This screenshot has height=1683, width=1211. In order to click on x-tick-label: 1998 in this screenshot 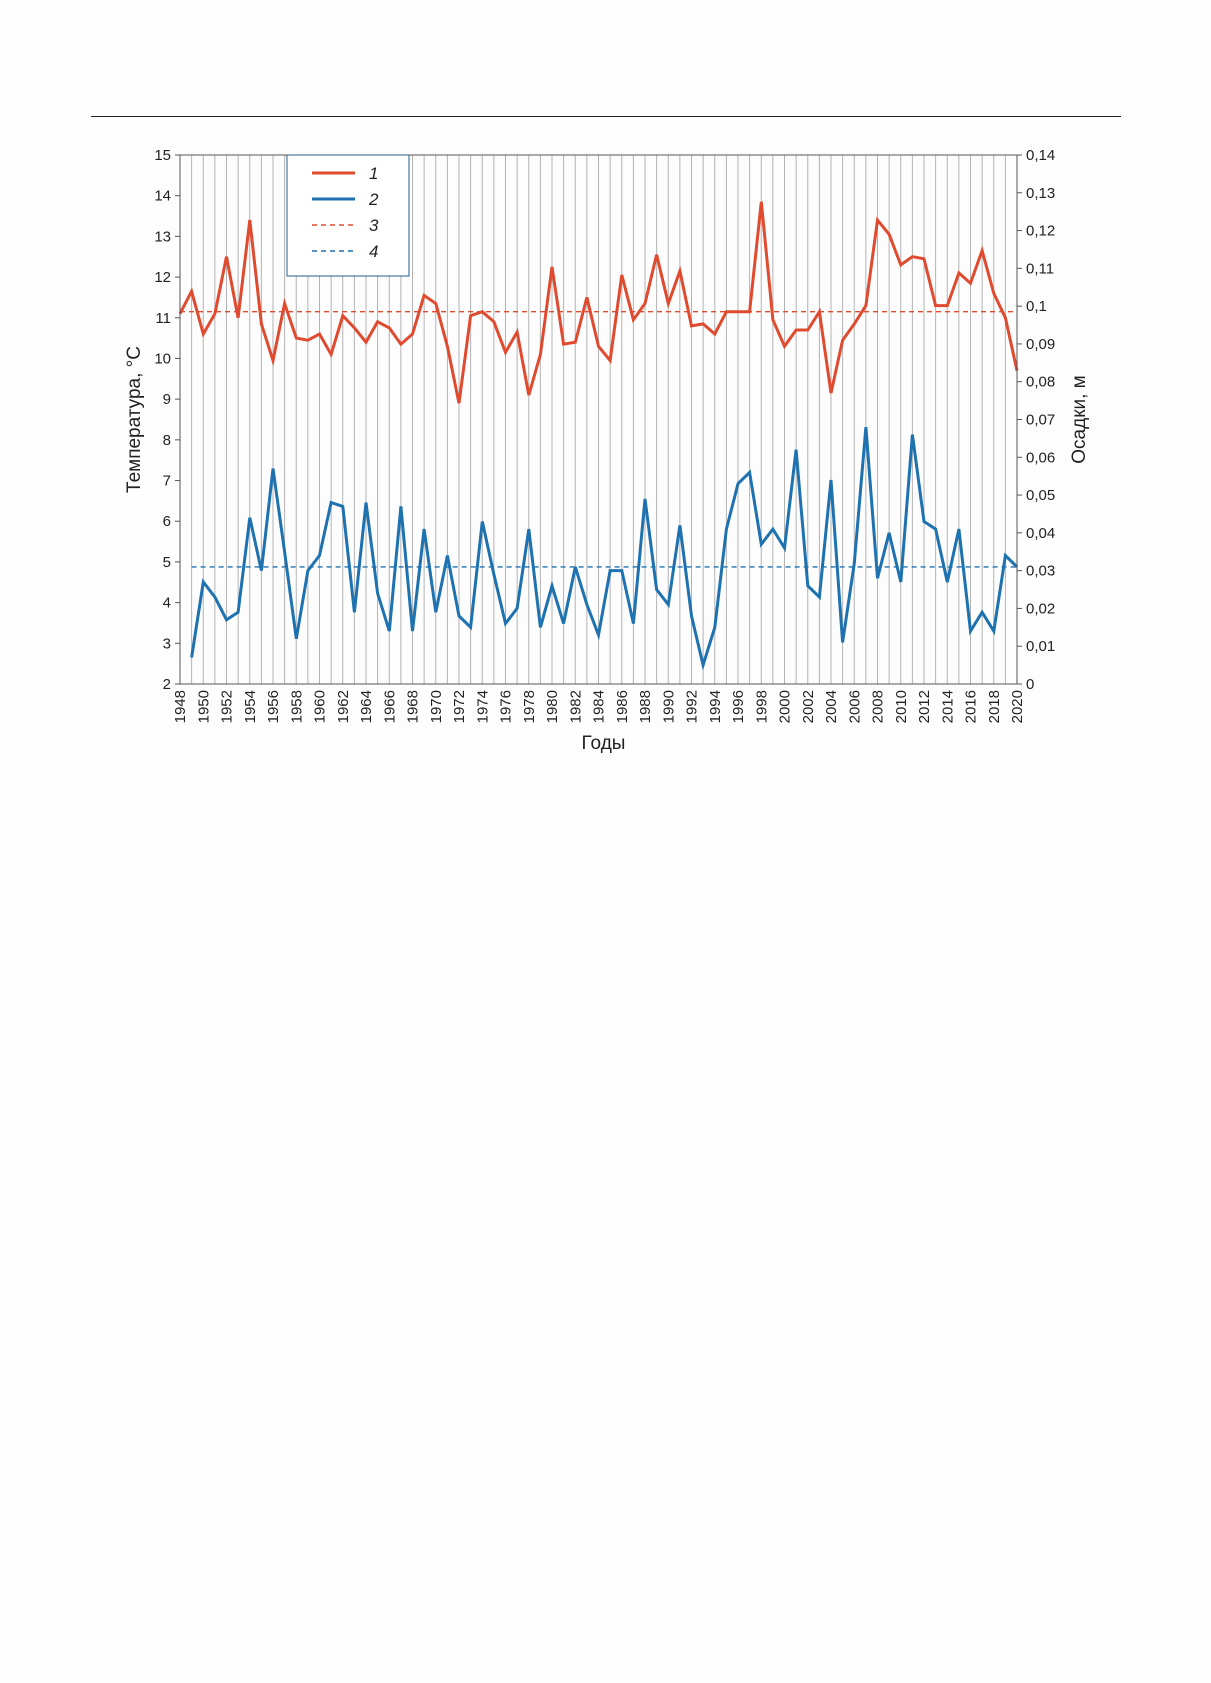, I will do `click(761, 706)`.